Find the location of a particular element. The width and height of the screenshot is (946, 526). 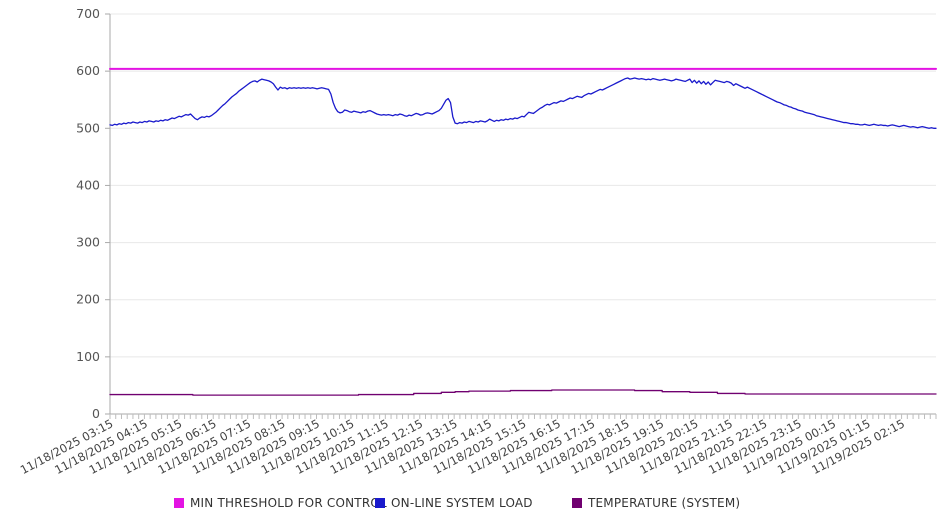

y-tick-label: 100 is located at coordinates (88, 356).